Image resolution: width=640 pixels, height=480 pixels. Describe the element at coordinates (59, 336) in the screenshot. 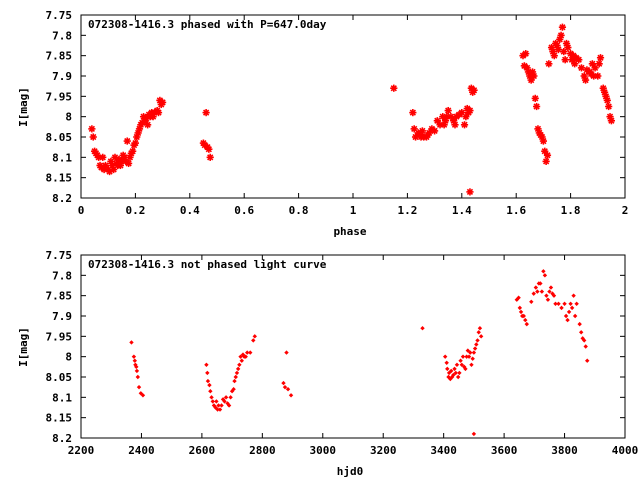

I see `unphased-y-tick-label: 7.95` at that location.